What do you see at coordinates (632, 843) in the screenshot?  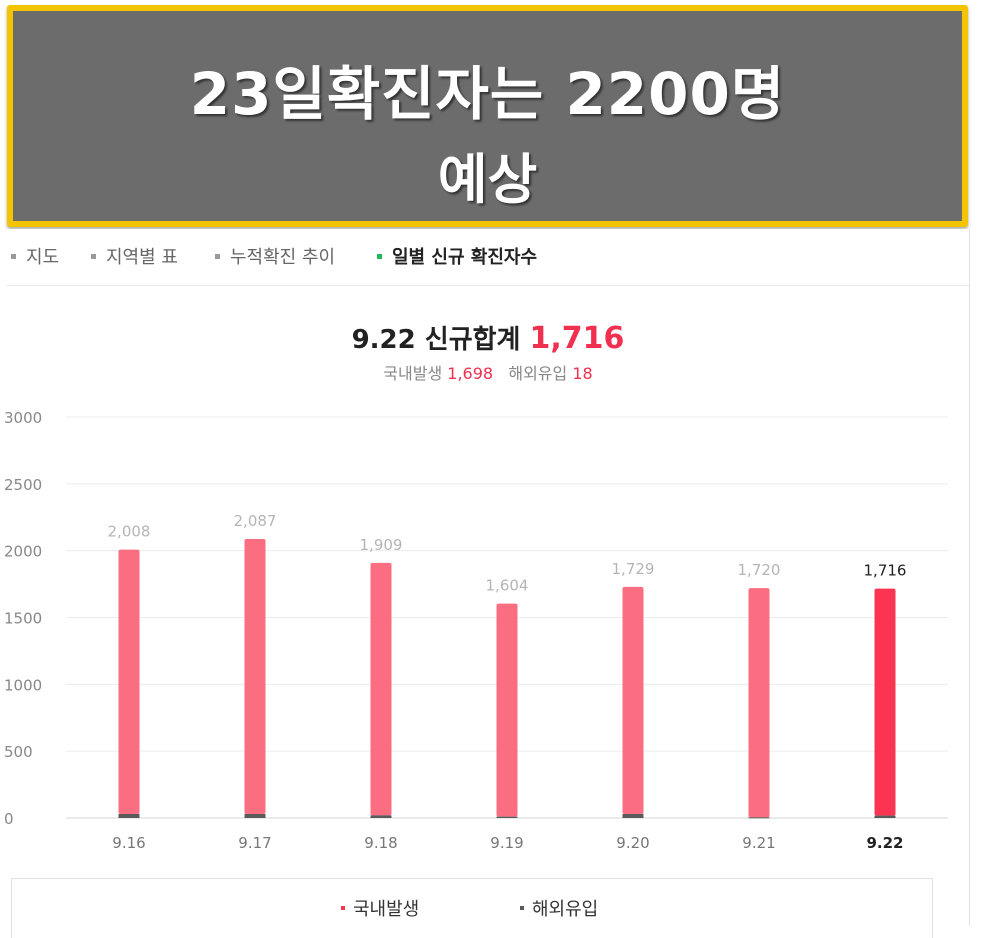 I see `x-tick-label: 9.20` at bounding box center [632, 843].